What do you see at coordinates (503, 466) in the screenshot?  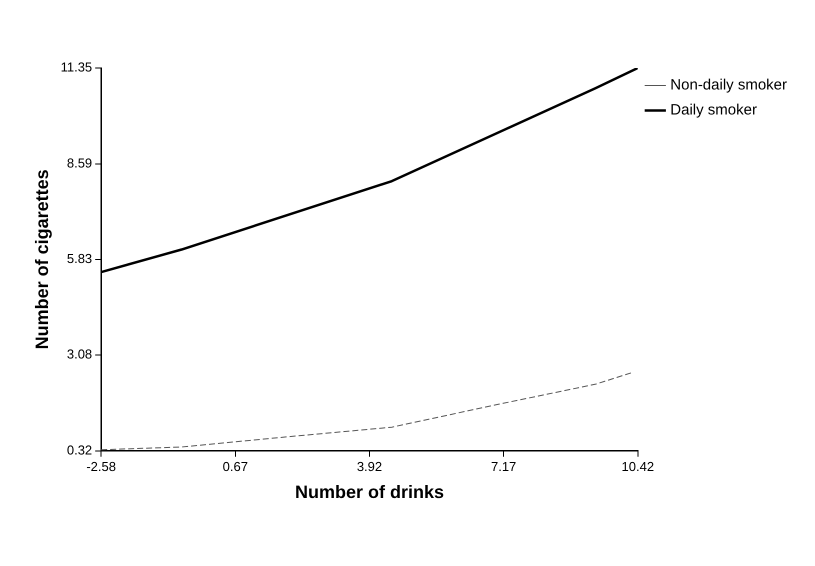 I see `x-tick-label: 7.17` at bounding box center [503, 466].